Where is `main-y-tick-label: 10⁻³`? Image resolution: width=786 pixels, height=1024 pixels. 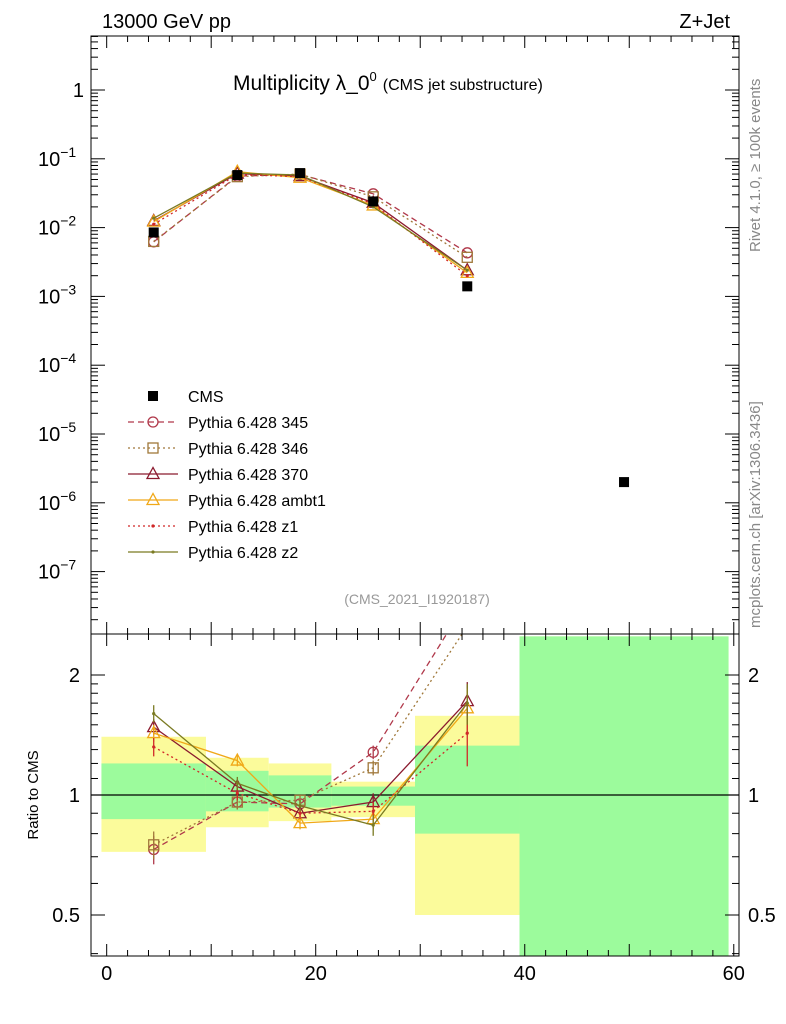 main-y-tick-label: 10⁻³ is located at coordinates (57, 294).